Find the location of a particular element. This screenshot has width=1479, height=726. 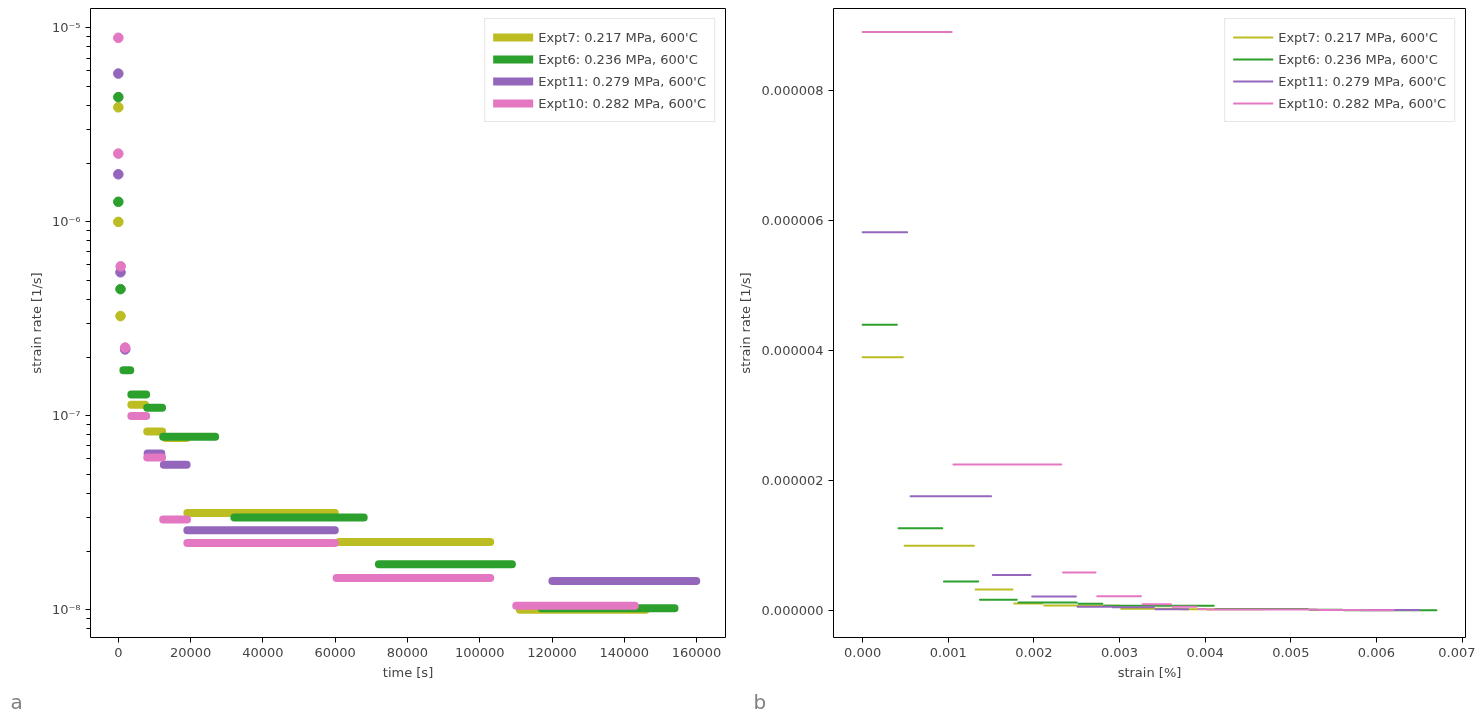

x-tick-label: 0.002 is located at coordinates (1034, 652).